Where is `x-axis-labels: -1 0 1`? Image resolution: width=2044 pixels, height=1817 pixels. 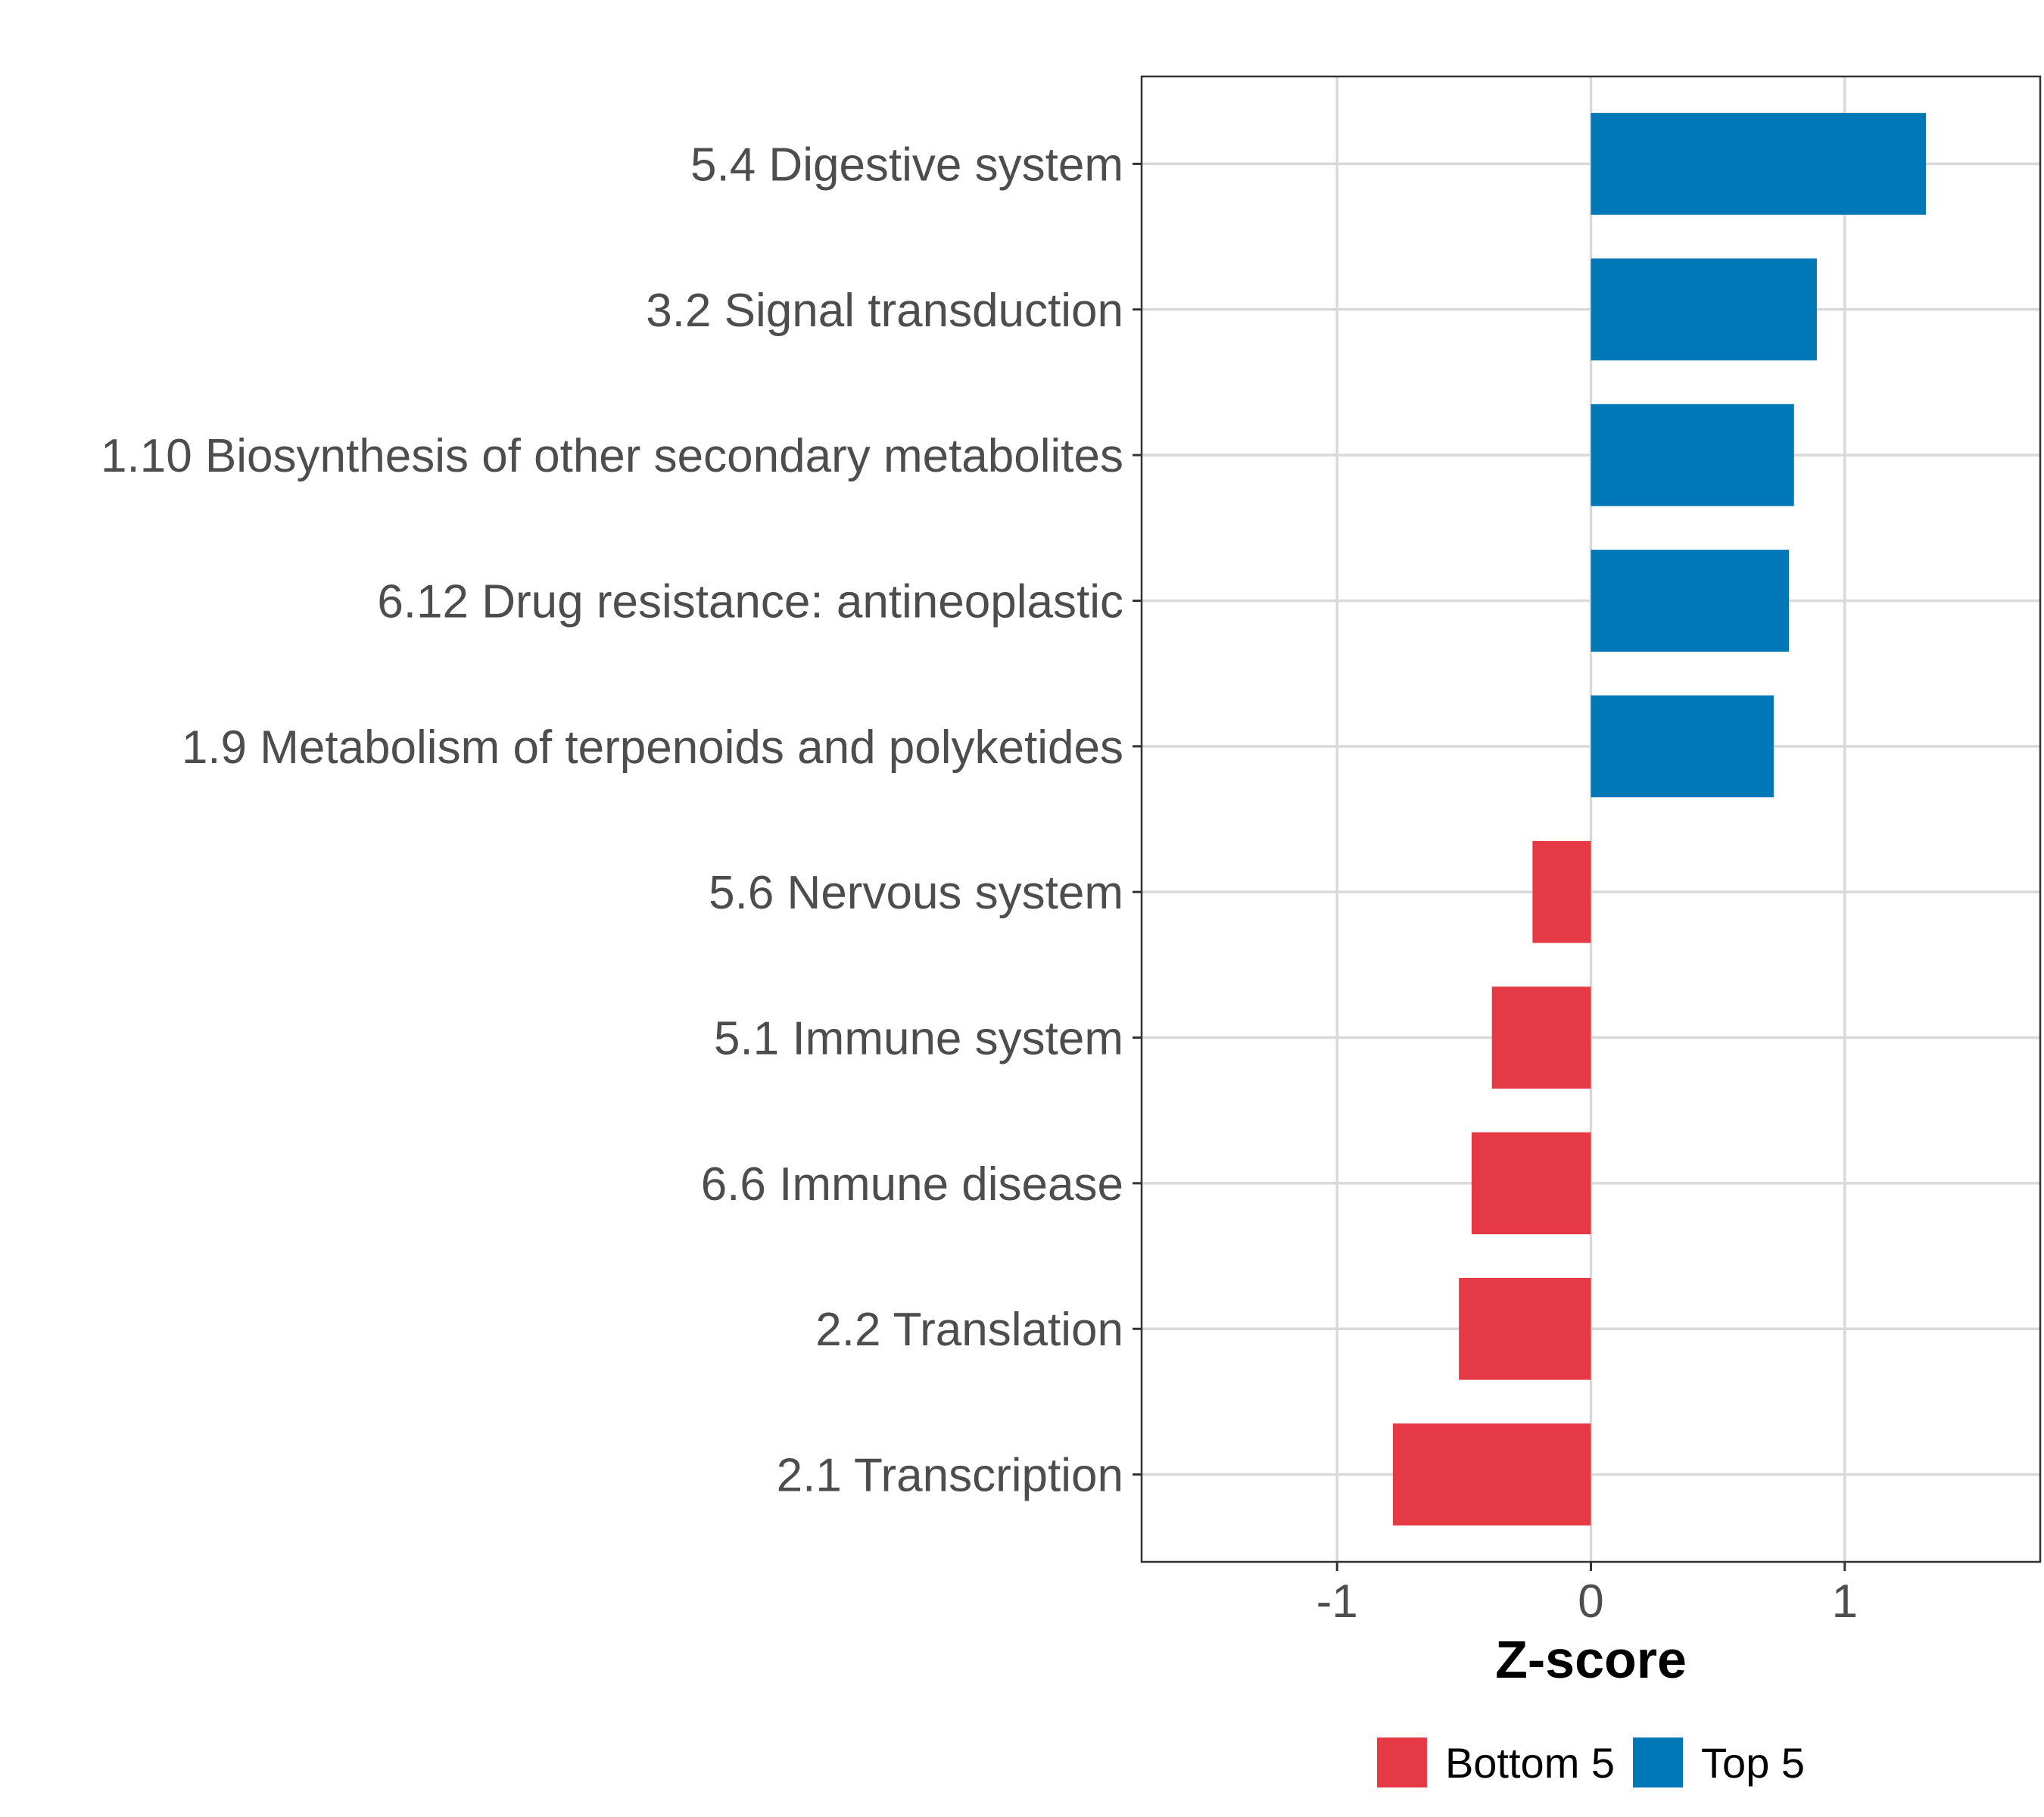 x-axis-labels: -1 0 1 is located at coordinates (1587, 1601).